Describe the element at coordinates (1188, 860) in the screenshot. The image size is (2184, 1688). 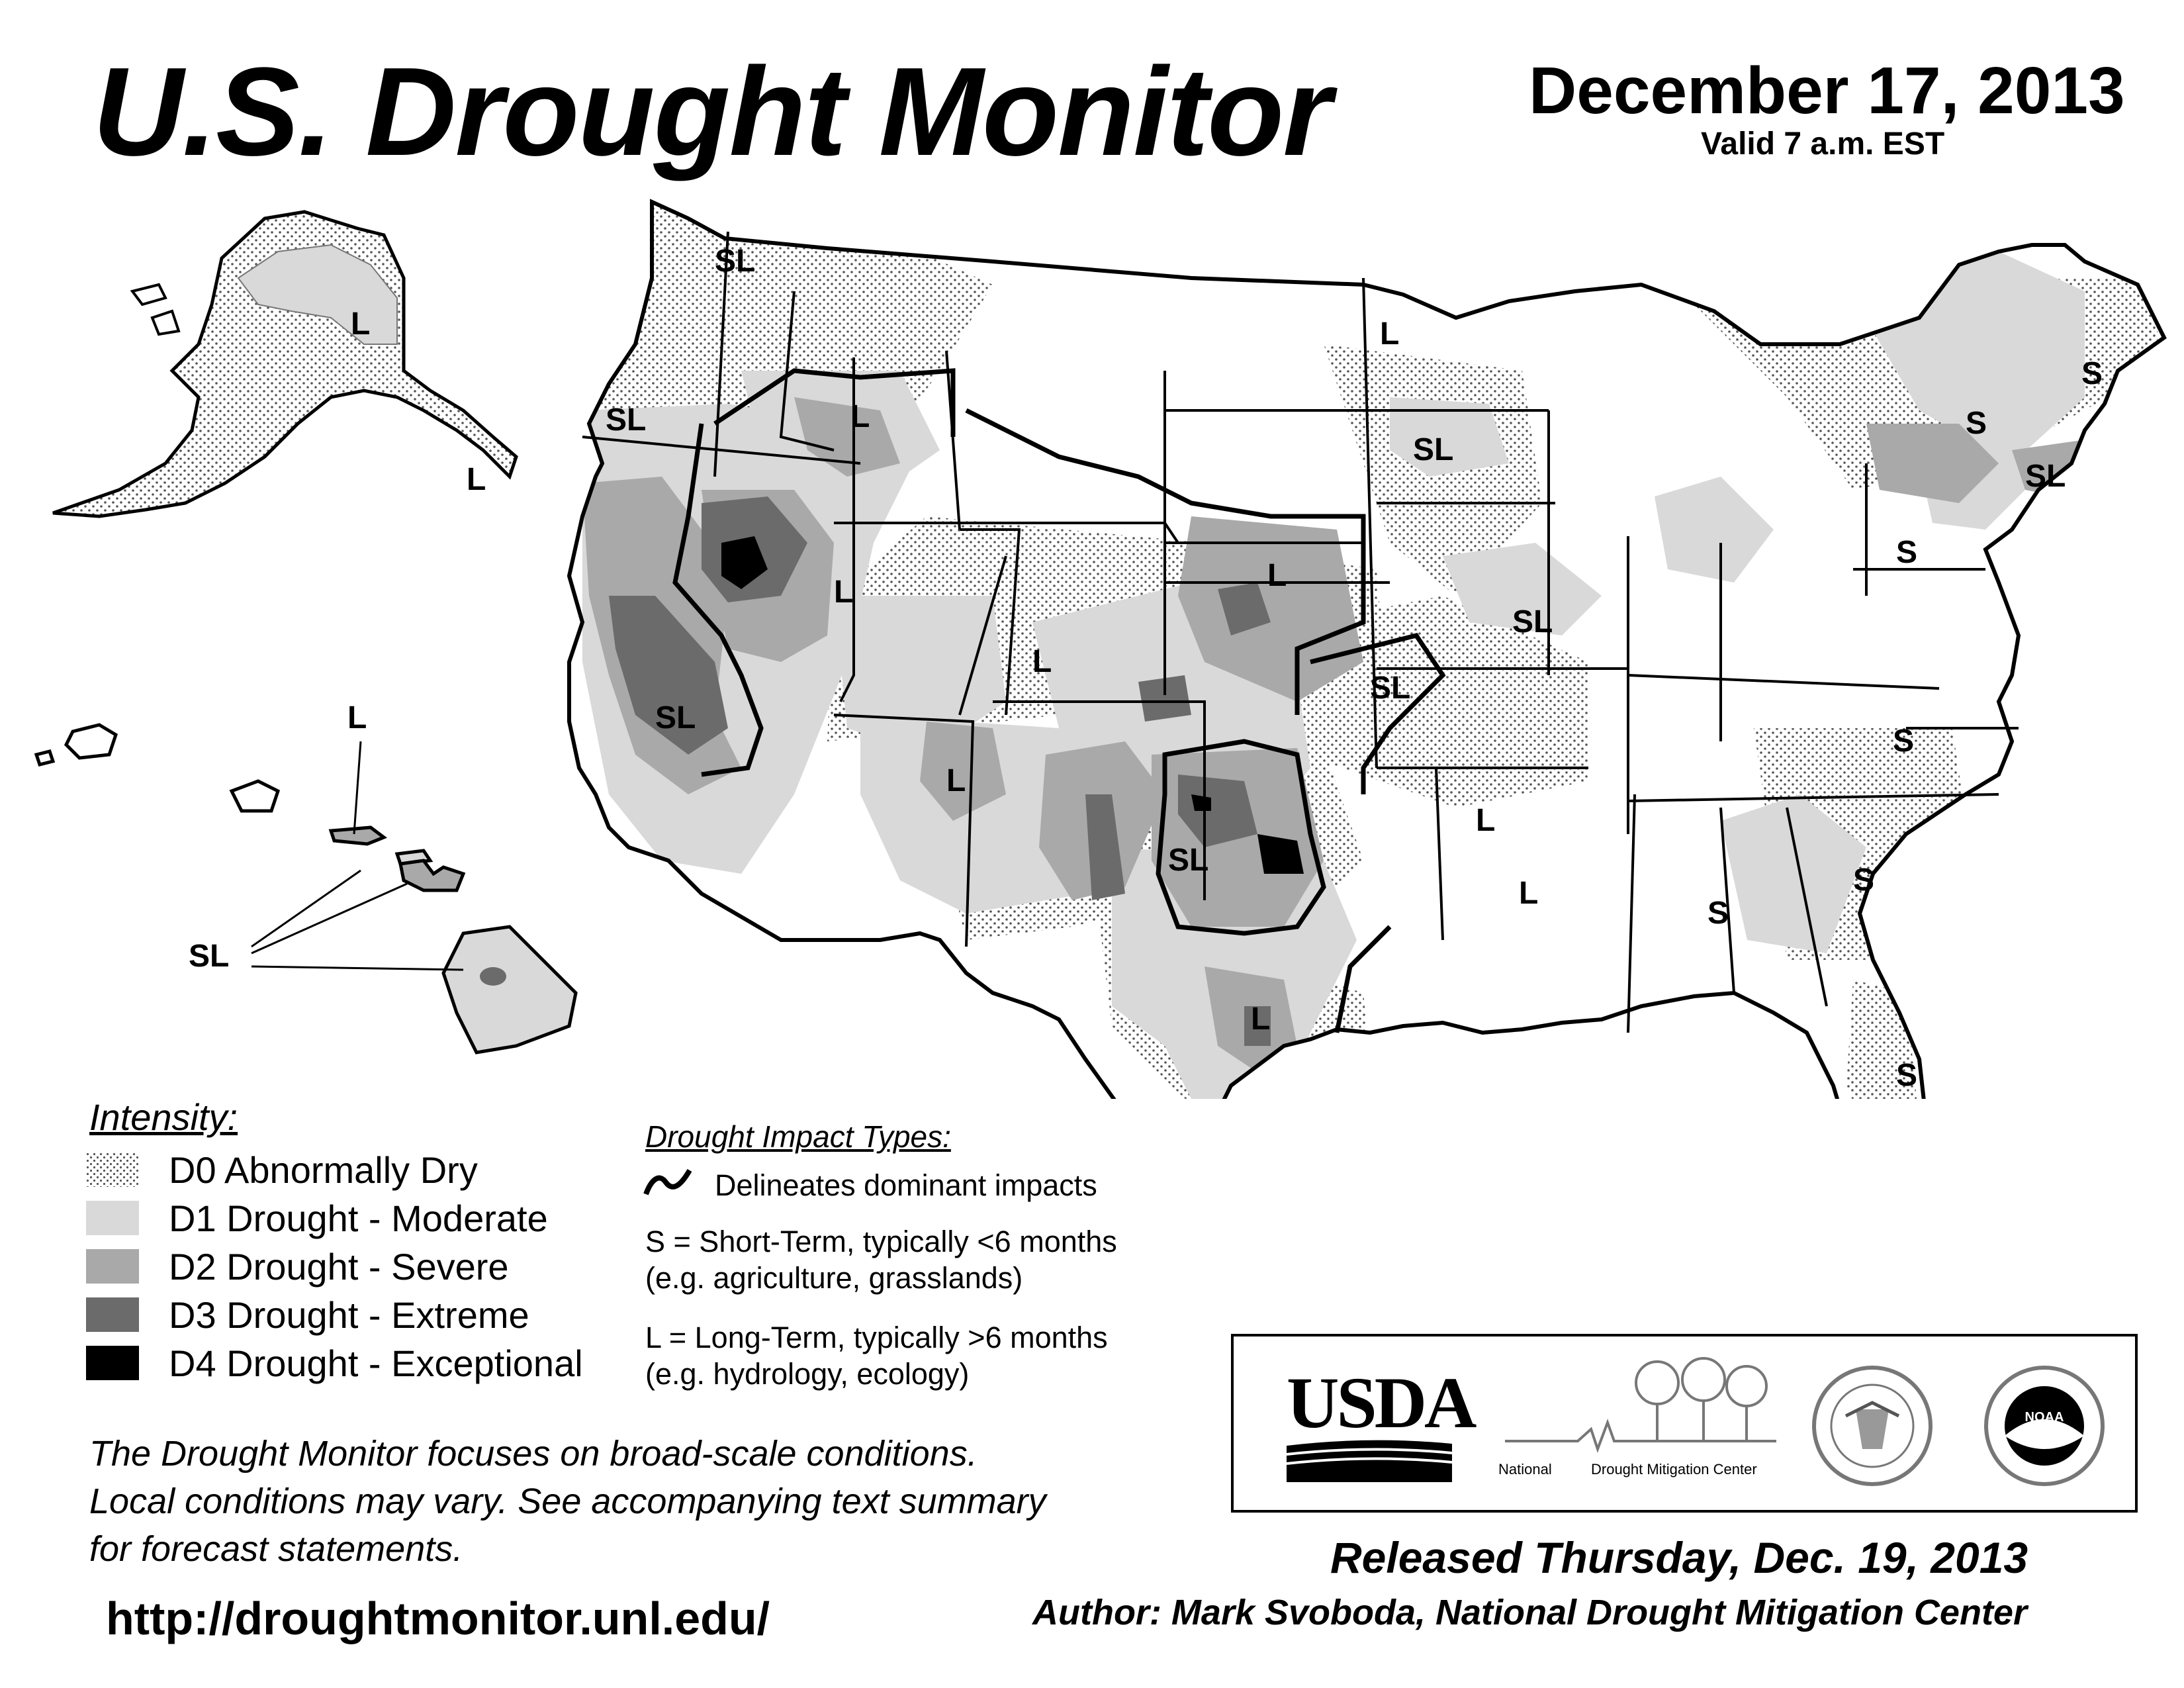
I see `impact-label-ok: SL` at that location.